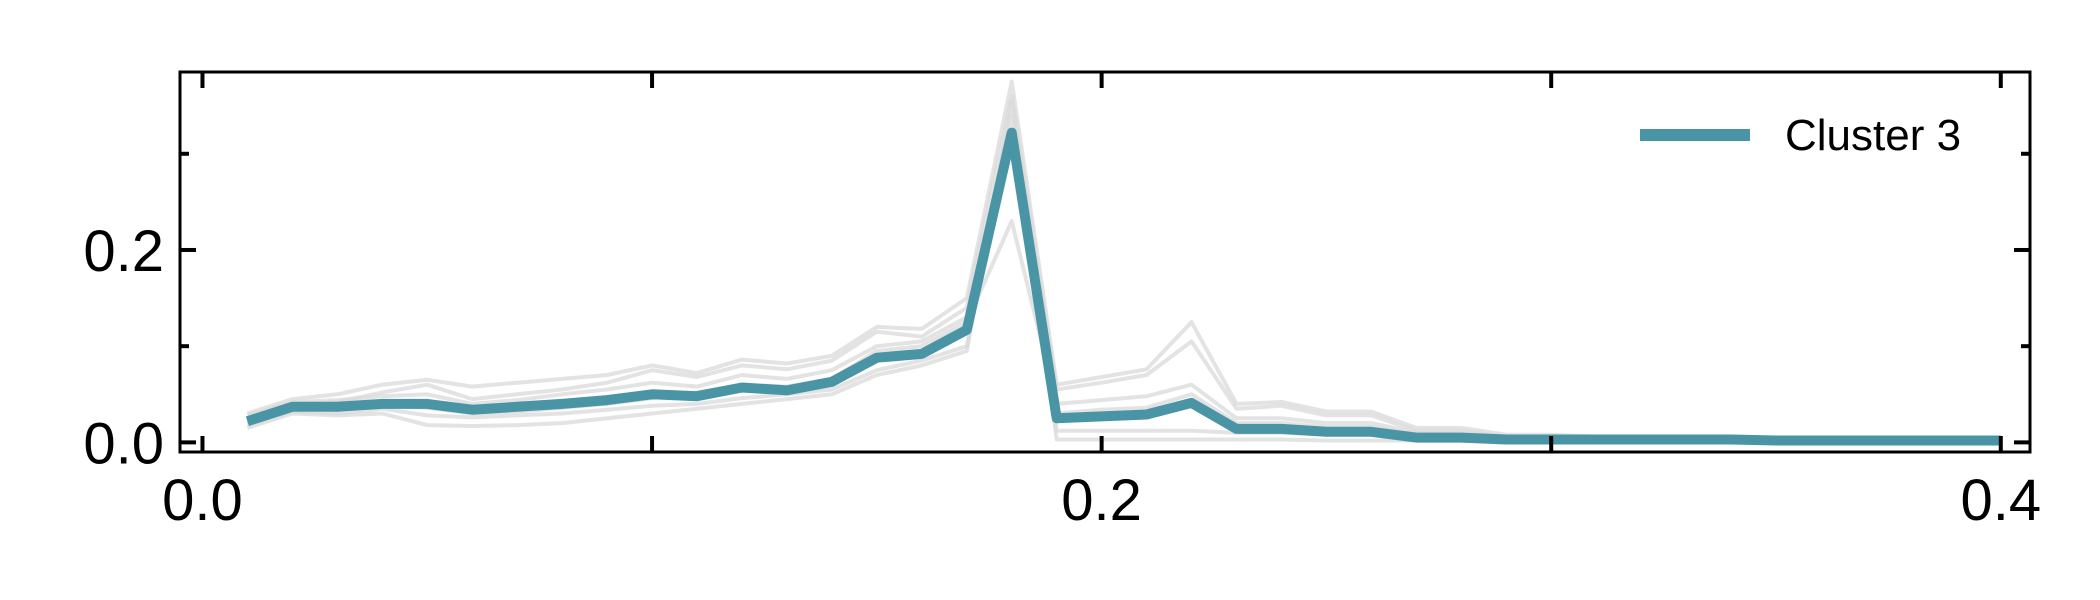 Image resolution: width=2100 pixels, height=600 pixels. Describe the element at coordinates (2000, 500) in the screenshot. I see `x-tick-label: 0.4` at that location.